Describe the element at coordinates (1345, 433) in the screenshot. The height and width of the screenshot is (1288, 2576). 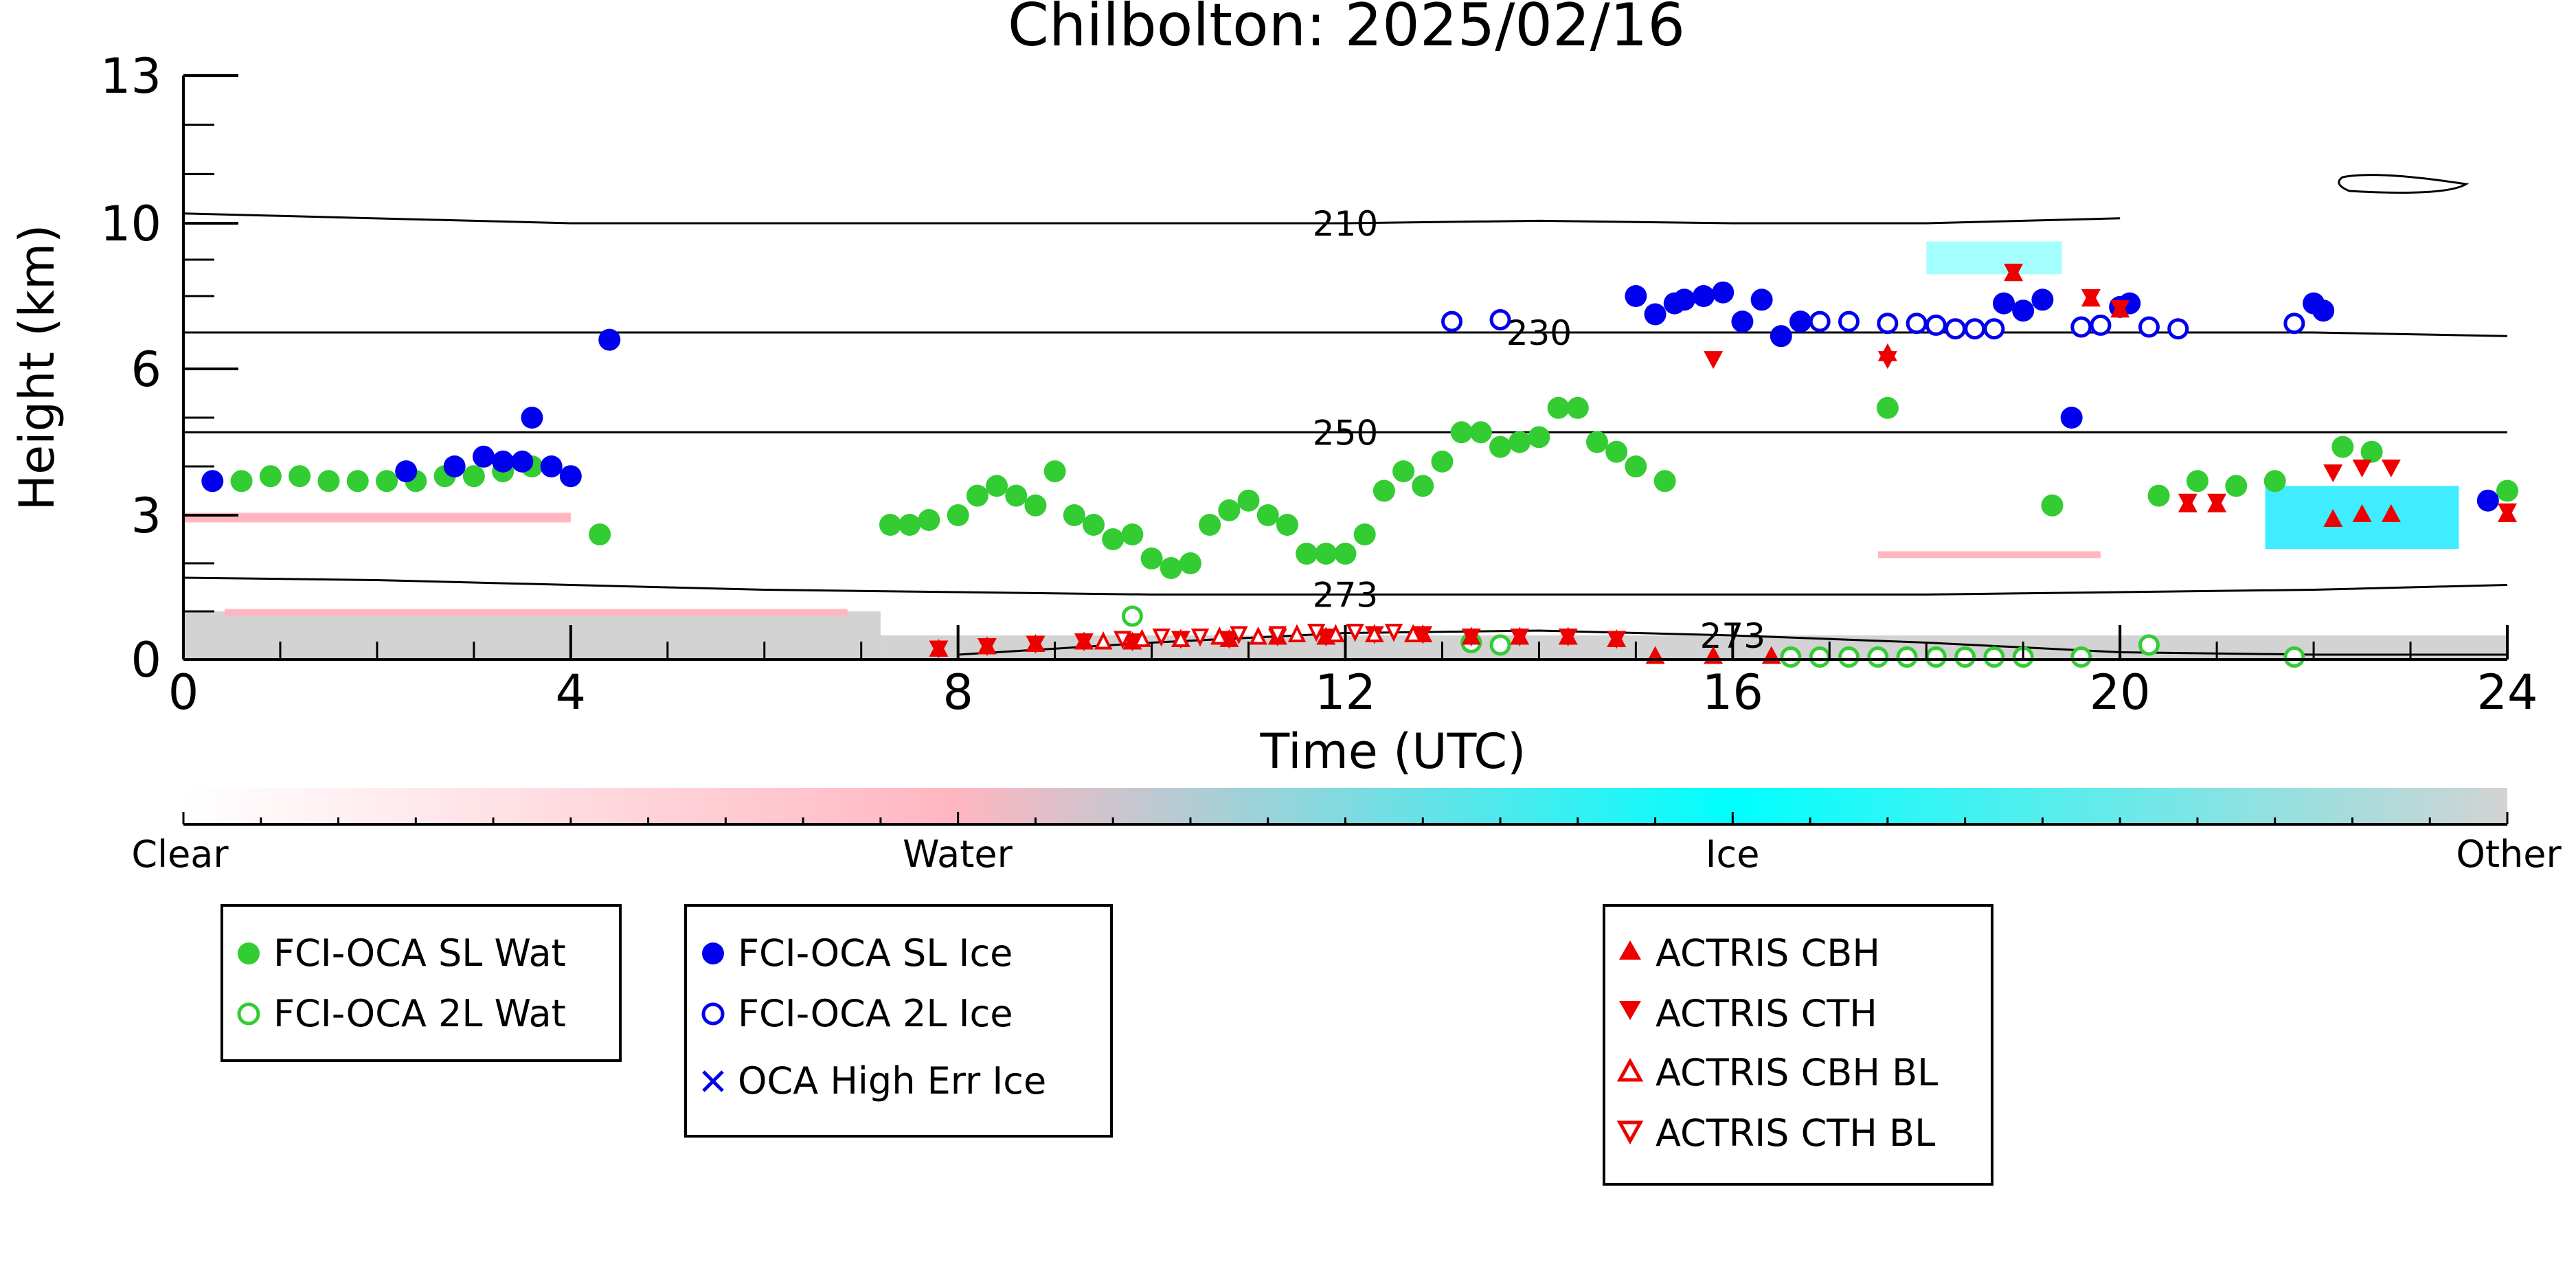
I see `contour-label-250: 250` at that location.